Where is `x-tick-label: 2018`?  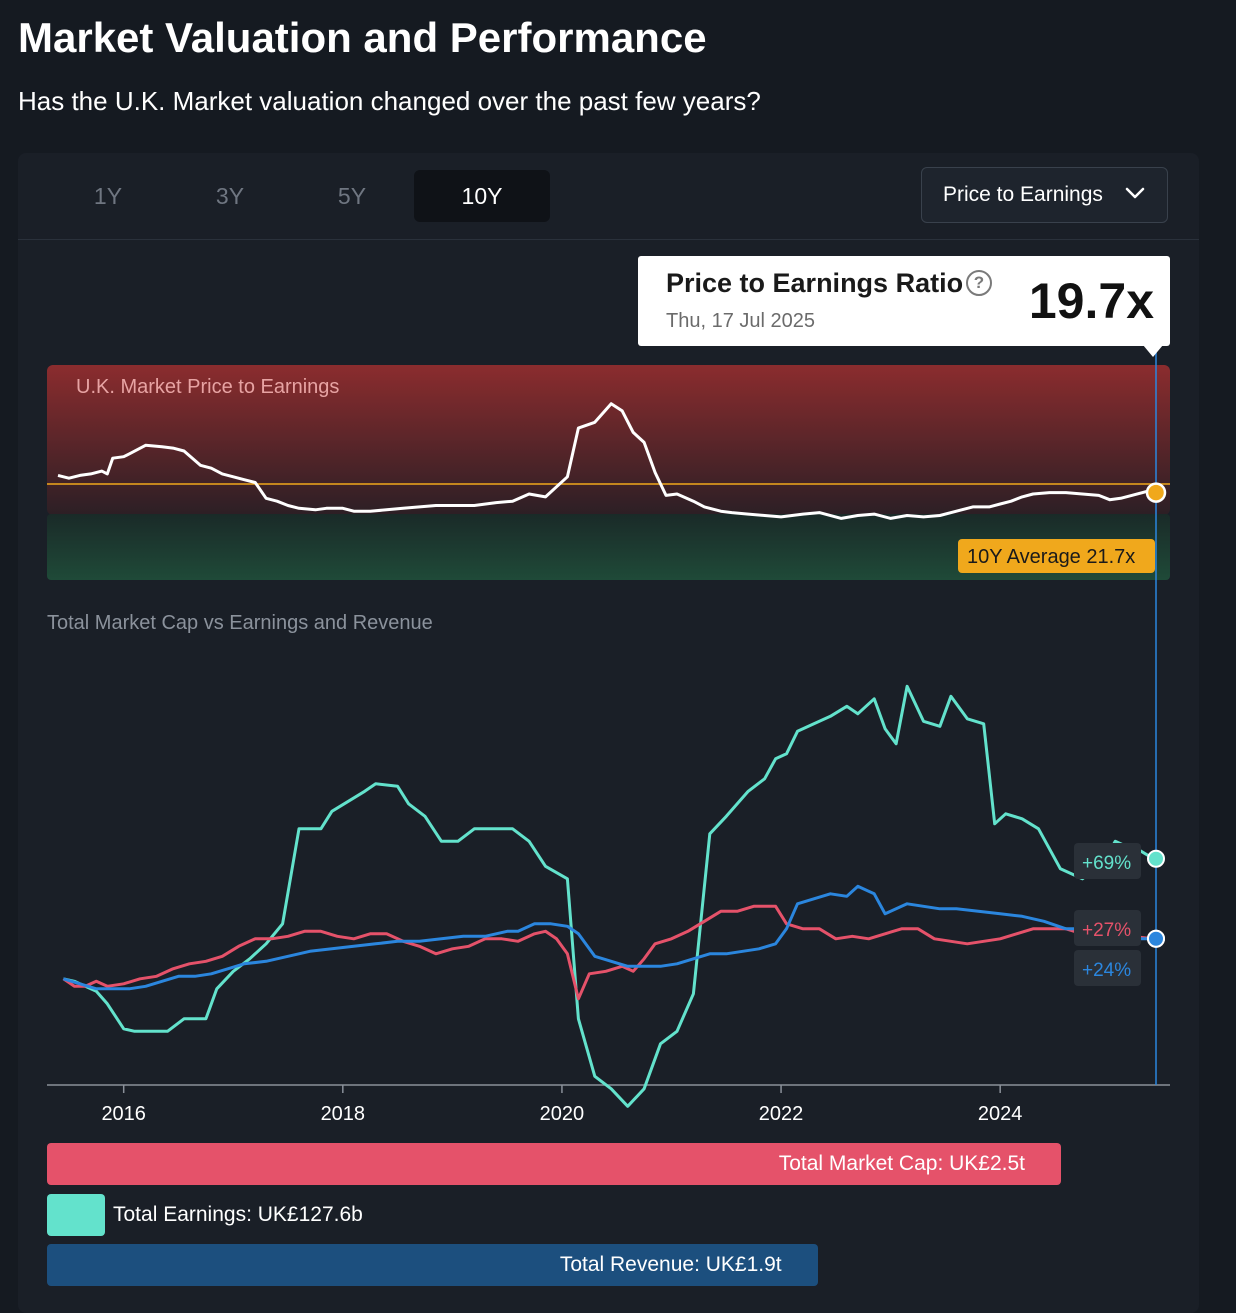 x-tick-label: 2018 is located at coordinates (343, 1114).